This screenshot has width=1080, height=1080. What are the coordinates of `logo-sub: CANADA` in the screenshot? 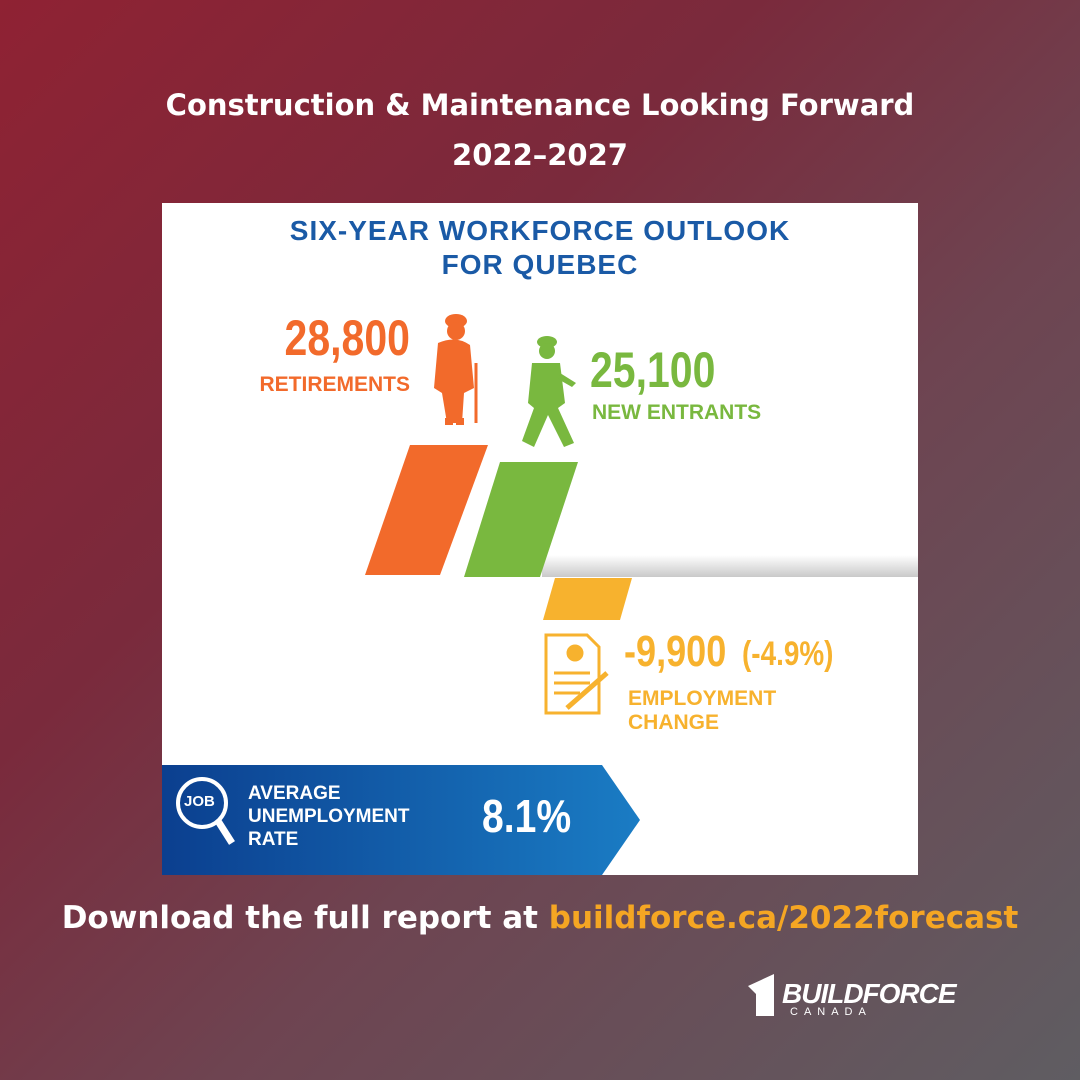 It's located at (831, 1012).